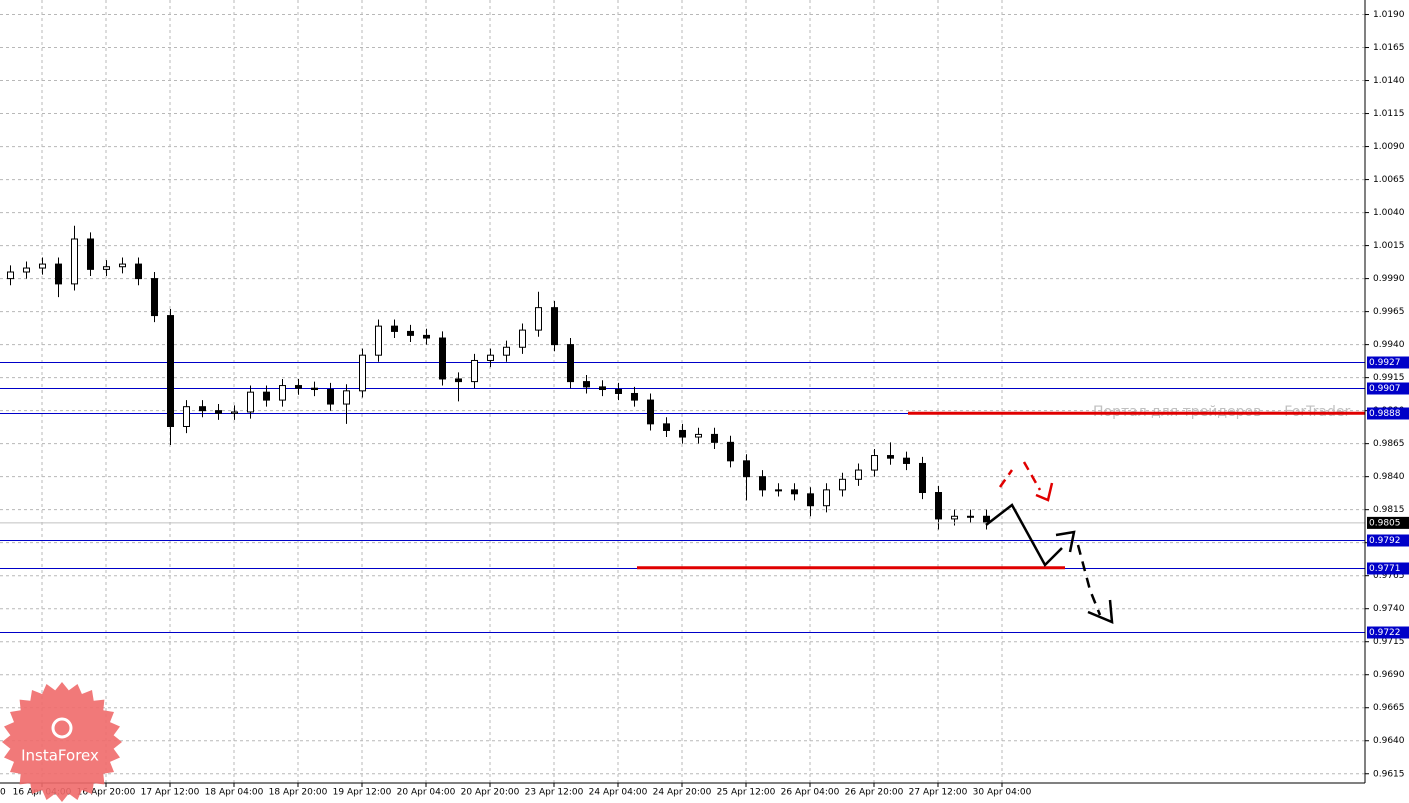 This screenshot has height=803, width=1409. Describe the element at coordinates (1389, 675) in the screenshot. I see `y-tick-label: 0.9690` at that location.